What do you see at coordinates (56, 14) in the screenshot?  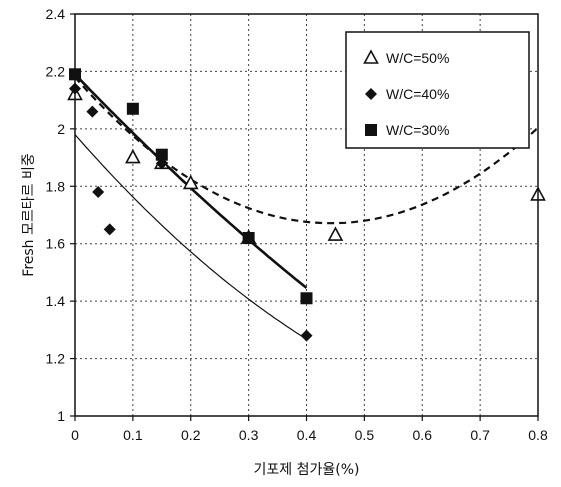 I see `y-tick-label: 2.4` at bounding box center [56, 14].